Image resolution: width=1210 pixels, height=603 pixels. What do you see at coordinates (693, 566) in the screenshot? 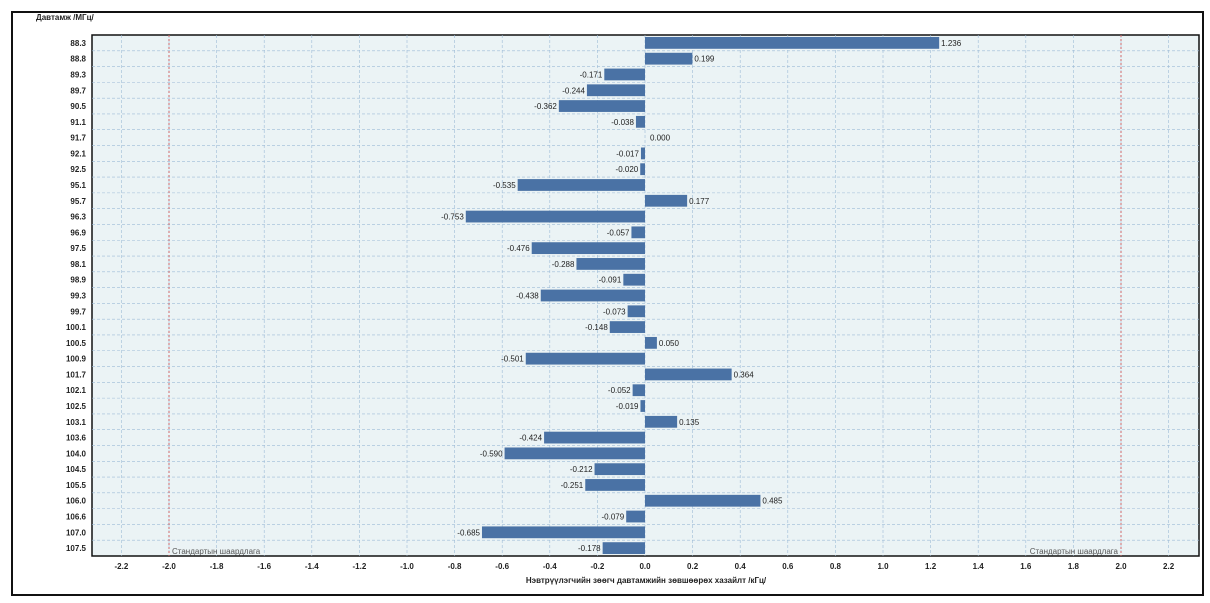
I see `x-tick-label: 0.2` at bounding box center [693, 566].